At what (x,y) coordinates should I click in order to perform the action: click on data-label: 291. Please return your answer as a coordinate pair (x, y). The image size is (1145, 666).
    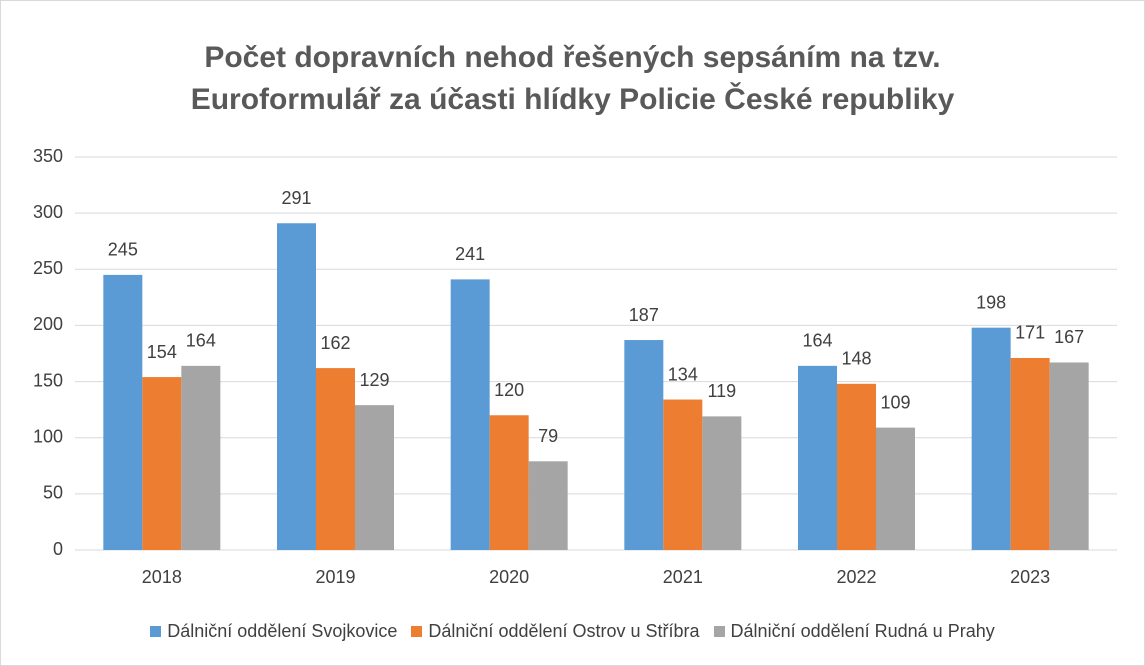
    Looking at the image, I should click on (296, 198).